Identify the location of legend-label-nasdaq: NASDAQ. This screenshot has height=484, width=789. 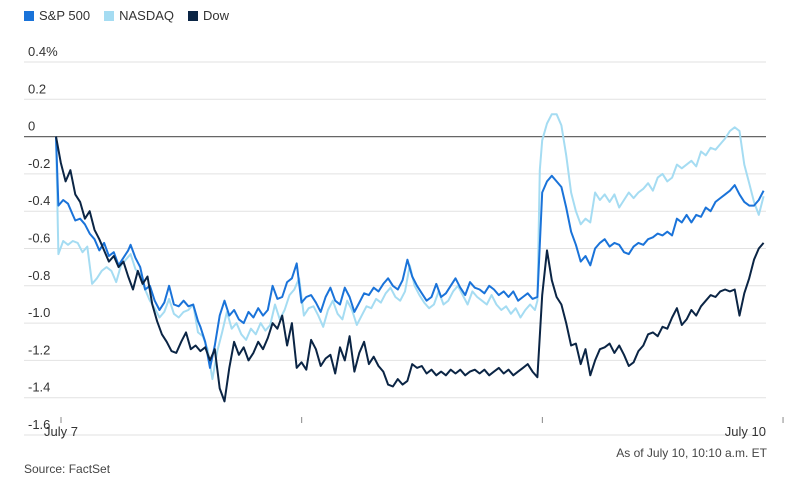
(146, 15).